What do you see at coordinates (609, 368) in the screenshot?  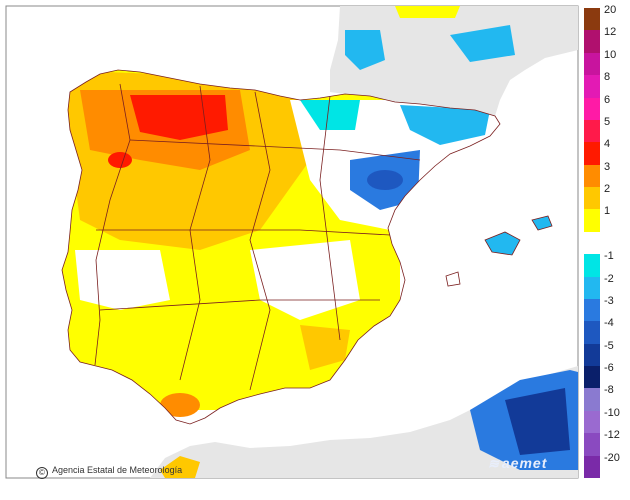 I see `legend-label: -6` at bounding box center [609, 368].